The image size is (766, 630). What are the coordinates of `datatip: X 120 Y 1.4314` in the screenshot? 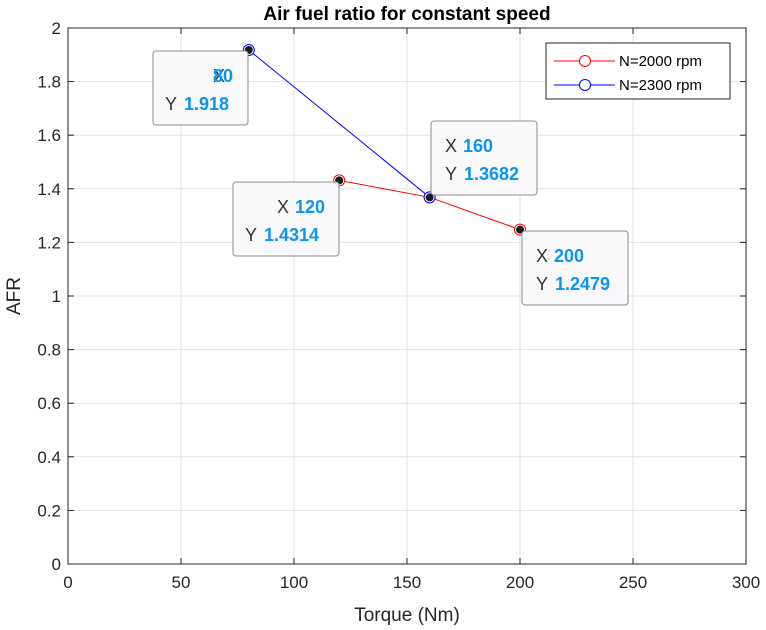 It's located at (286, 219).